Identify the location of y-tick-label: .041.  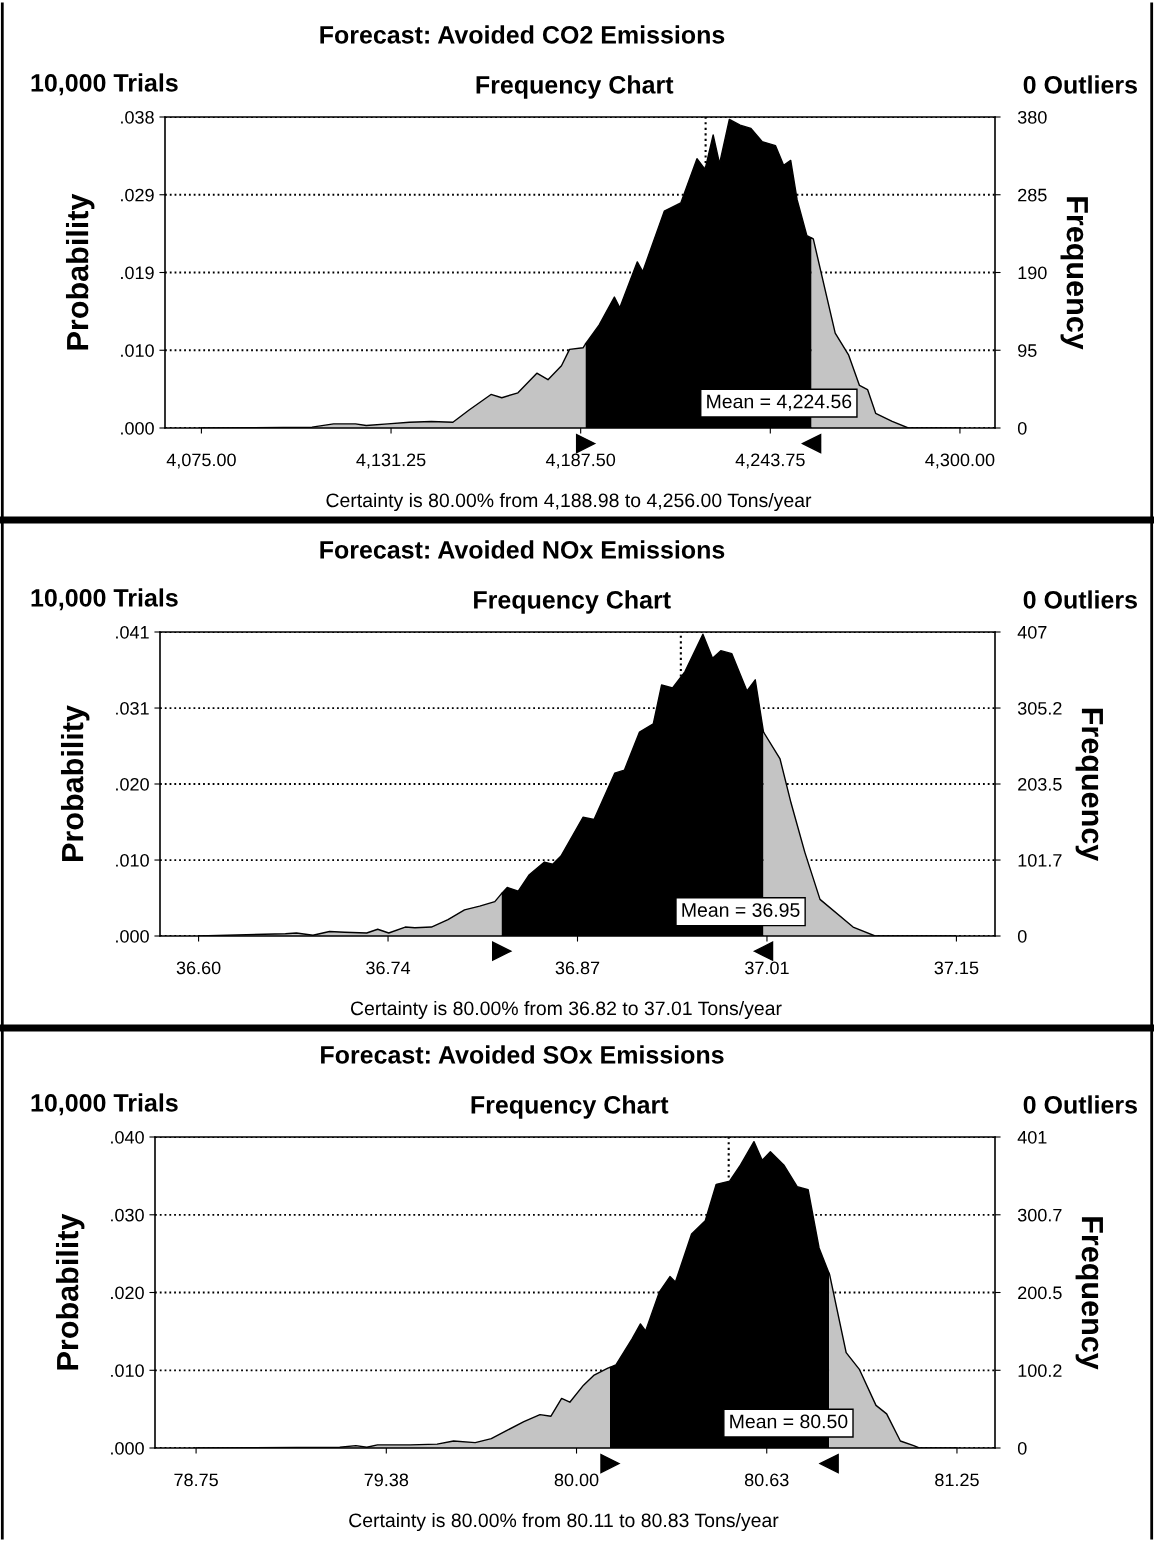
(132, 632).